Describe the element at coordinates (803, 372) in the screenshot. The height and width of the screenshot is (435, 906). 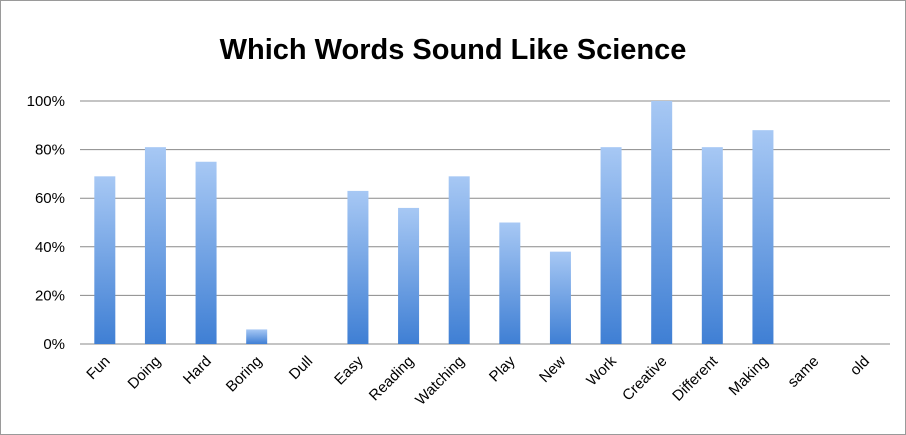
I see `x-category-label: same` at that location.